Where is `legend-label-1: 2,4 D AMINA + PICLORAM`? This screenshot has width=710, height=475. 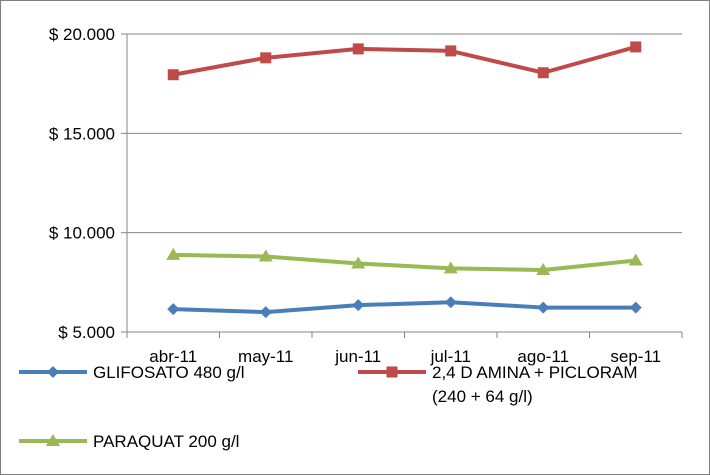 legend-label-1: 2,4 D AMINA + PICLORAM is located at coordinates (535, 372).